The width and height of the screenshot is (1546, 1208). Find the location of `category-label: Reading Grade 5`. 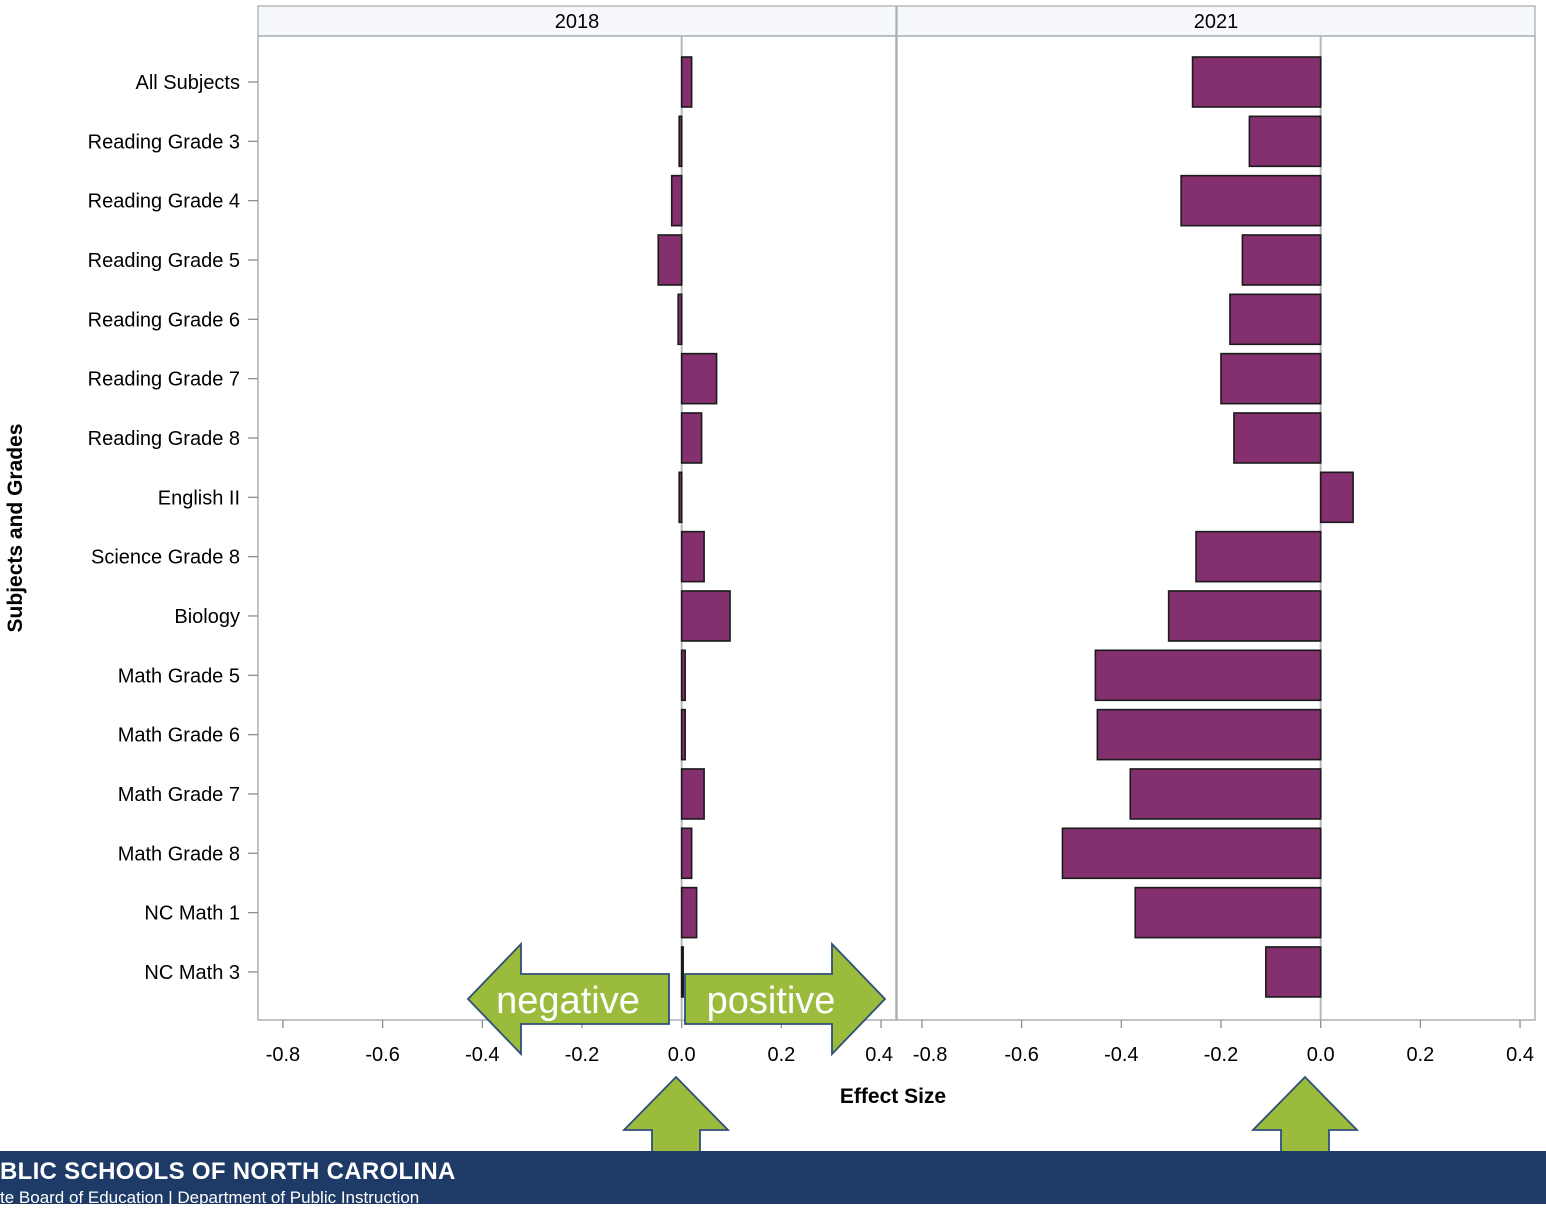

category-label: Reading Grade 5 is located at coordinates (164, 261).